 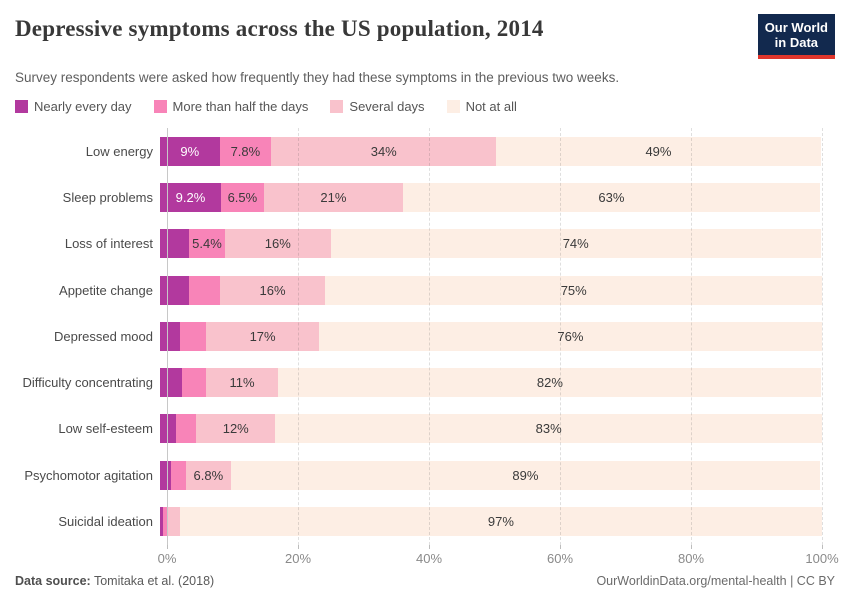 I want to click on legend-item: Not at all, so click(x=481, y=106).